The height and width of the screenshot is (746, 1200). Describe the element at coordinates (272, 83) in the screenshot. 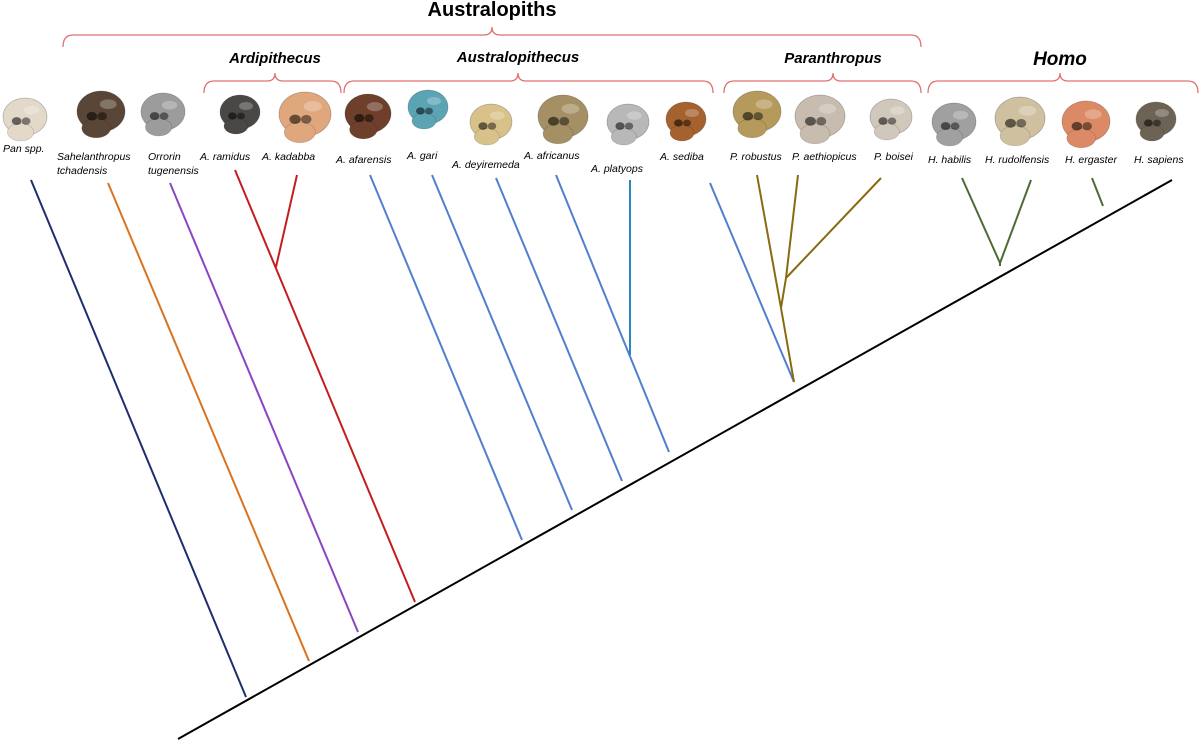

I see `ardipithecus-bracket` at that location.